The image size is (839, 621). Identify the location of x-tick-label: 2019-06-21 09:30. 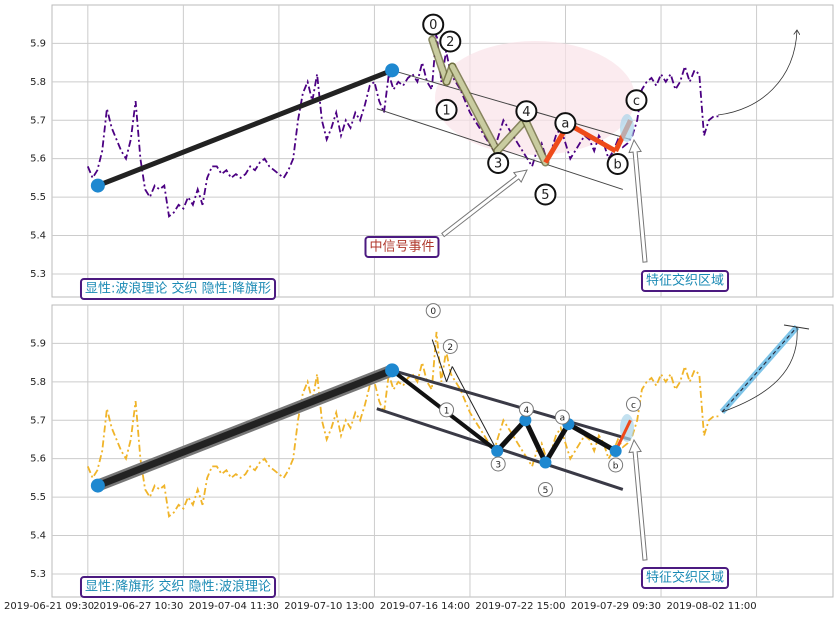
(49, 606).